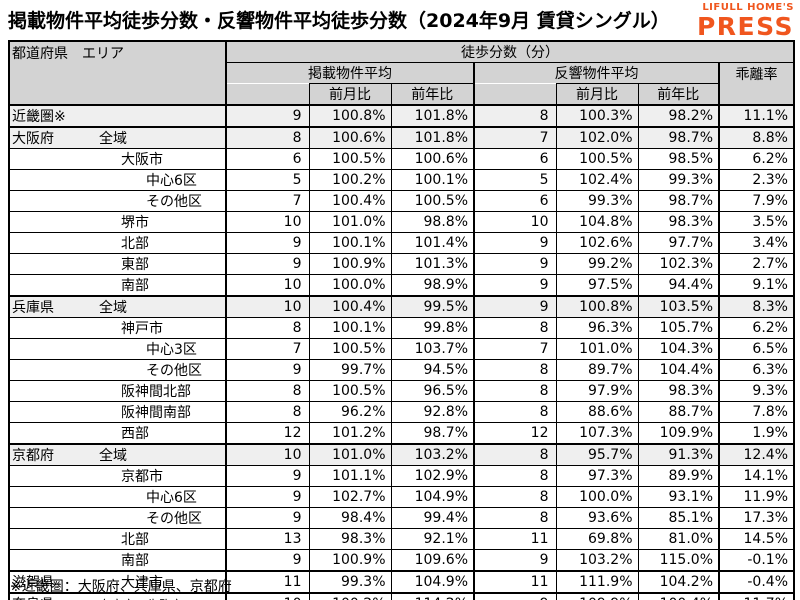 The image size is (800, 600). Describe the element at coordinates (267, 539) in the screenshot. I see `listed-minutes: 13` at that location.